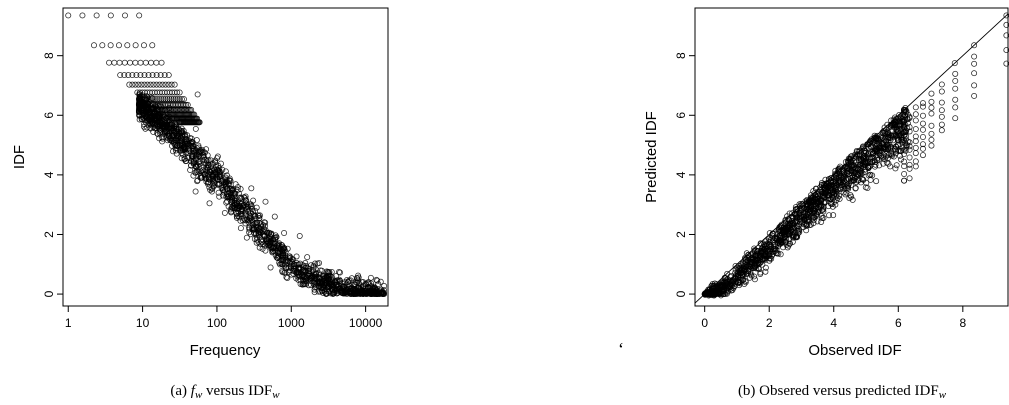 This screenshot has width=1009, height=405. I want to click on x-tick-label: 6, so click(898, 323).